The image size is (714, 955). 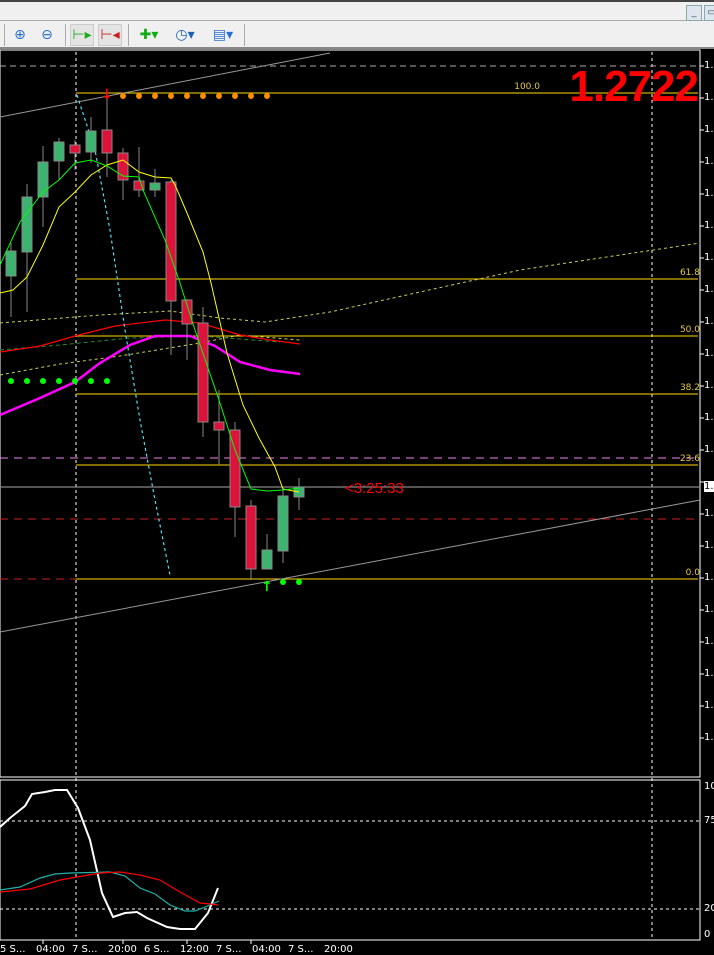 I want to click on stochastic-signal-red, so click(x=109, y=888).